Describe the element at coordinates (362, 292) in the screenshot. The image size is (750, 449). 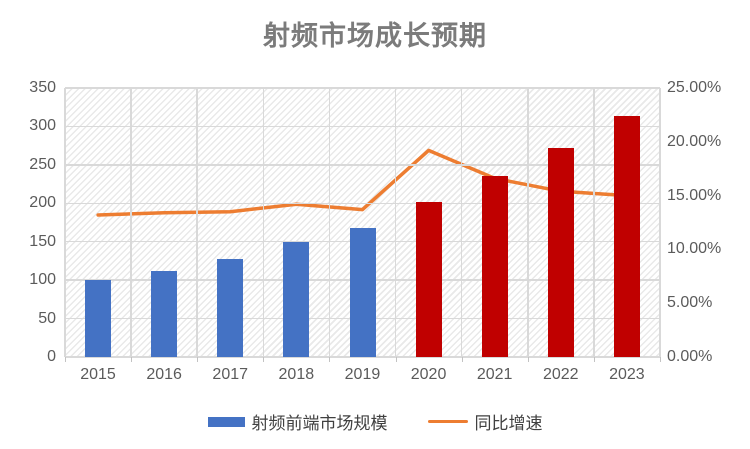
I see `bar-2019` at that location.